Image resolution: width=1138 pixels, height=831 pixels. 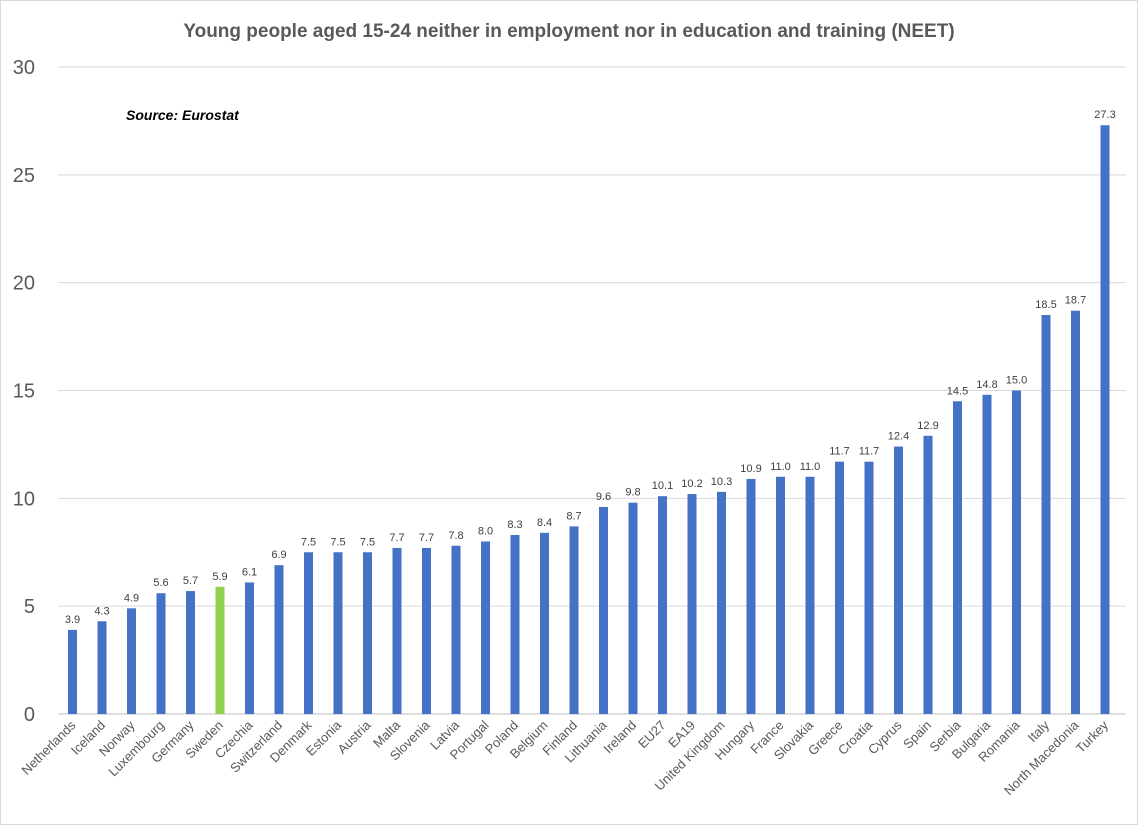 What do you see at coordinates (839, 587) in the screenshot?
I see `bar-greece` at bounding box center [839, 587].